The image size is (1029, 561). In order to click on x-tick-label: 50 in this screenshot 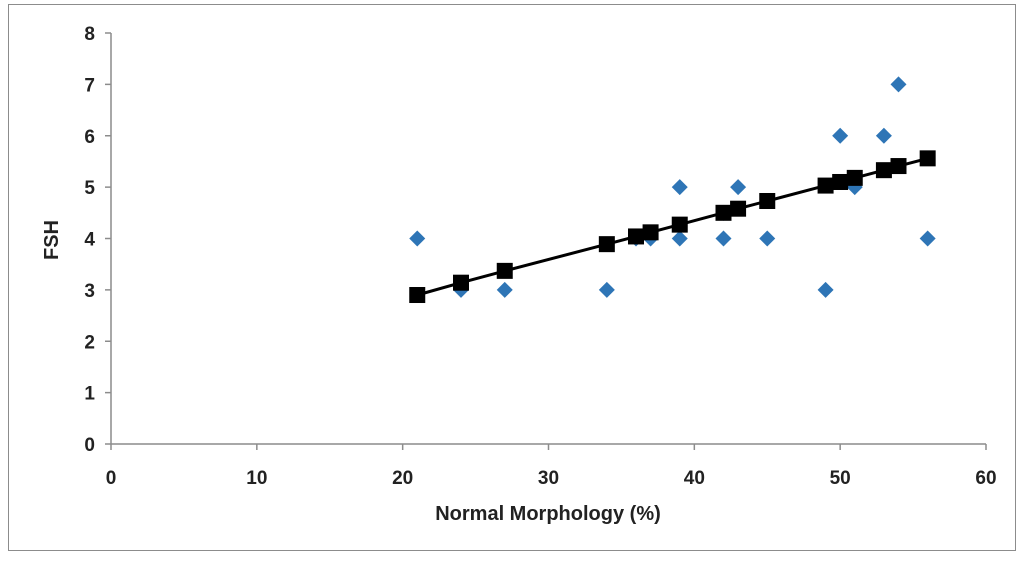, I will do `click(840, 478)`.